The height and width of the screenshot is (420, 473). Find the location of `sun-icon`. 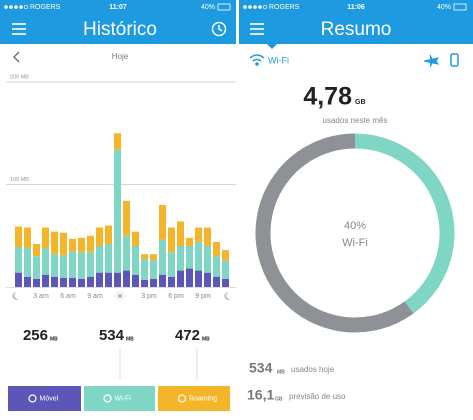

sun-icon is located at coordinates (120, 296).